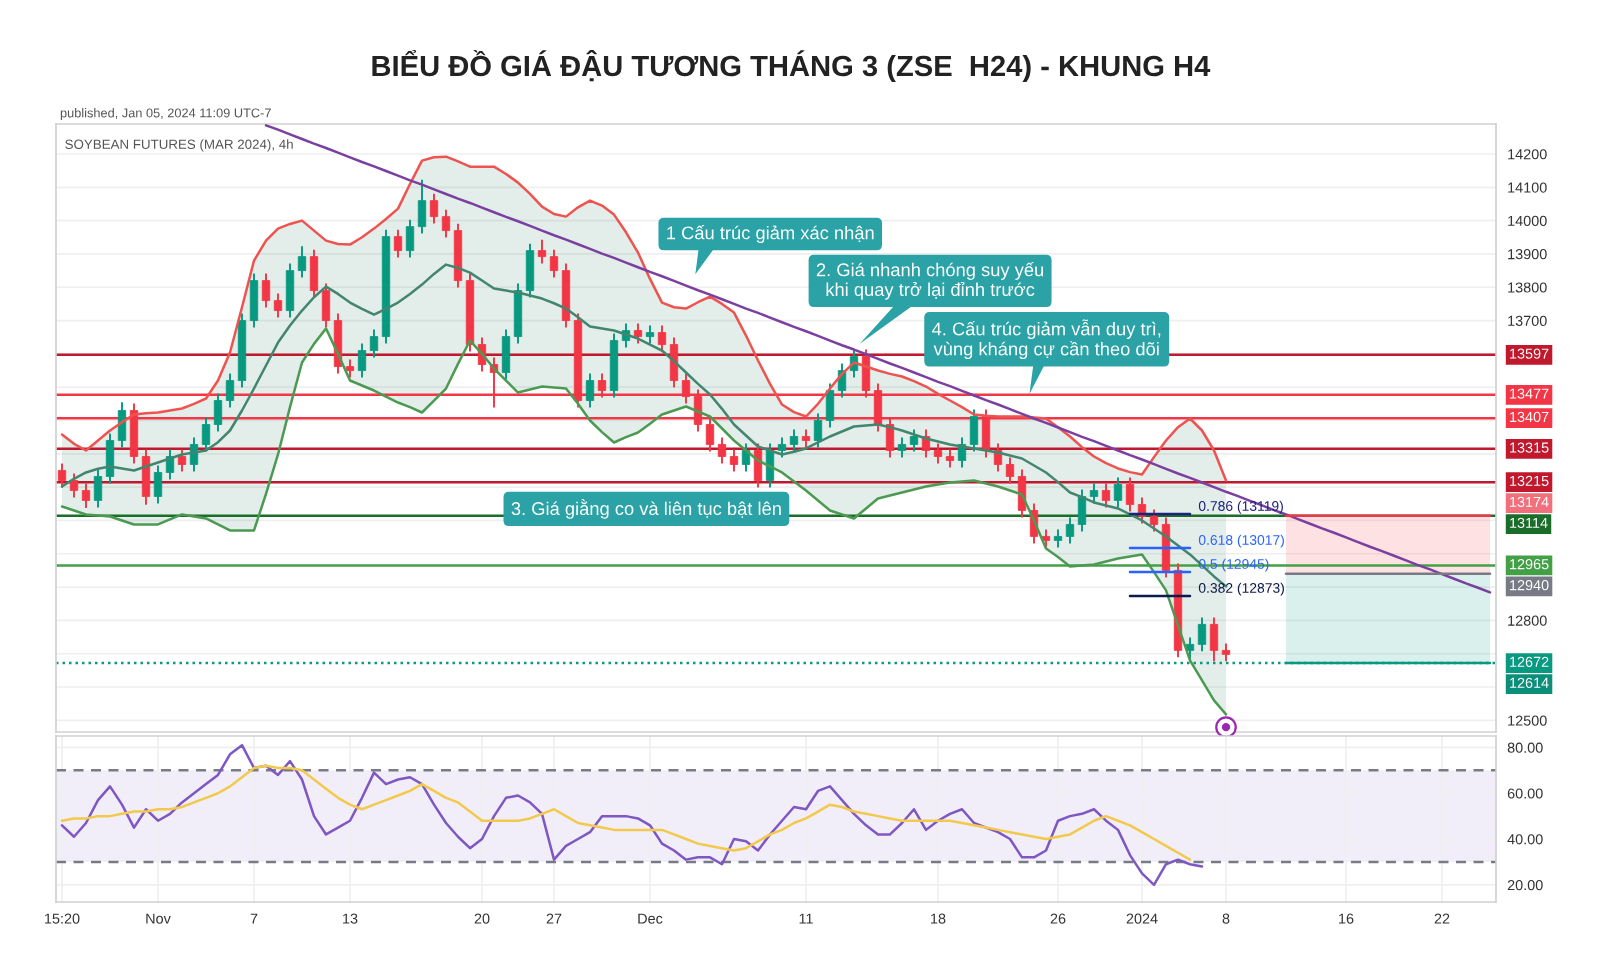 The height and width of the screenshot is (976, 1600). I want to click on chart-title: BIỂU ĐỒ GIÁ ĐẬU TƯƠNG THÁNG 3 (ZSE H24) - KHUNG H4, so click(791, 66).